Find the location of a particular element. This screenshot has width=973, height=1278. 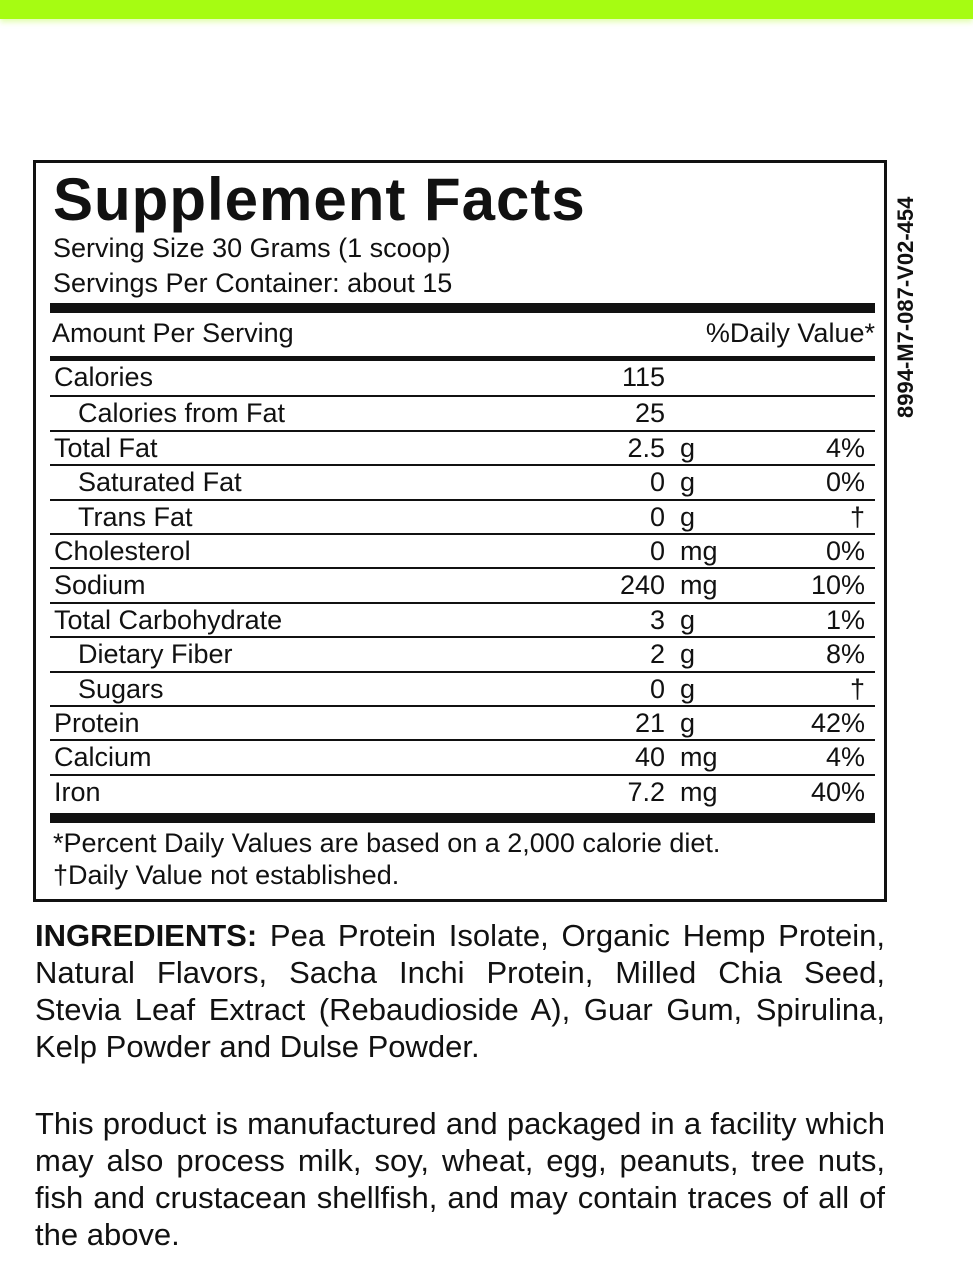

nutrient-amount: 21 is located at coordinates (649, 723).